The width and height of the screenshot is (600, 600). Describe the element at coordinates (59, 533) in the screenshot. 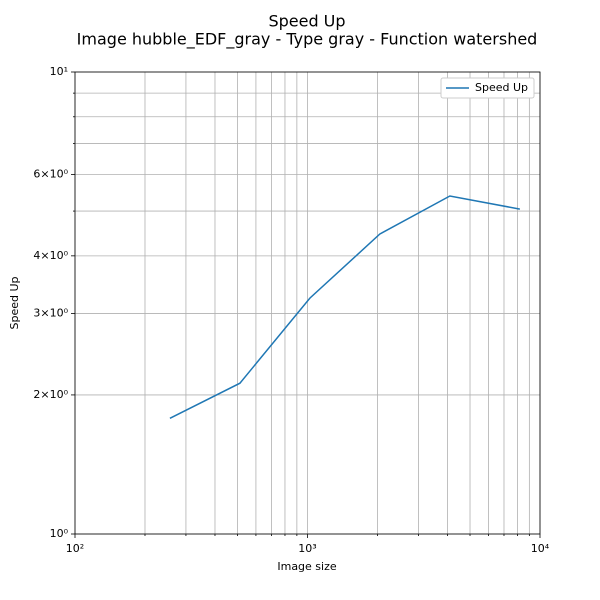

I see `y-tick-label: 10⁰` at that location.